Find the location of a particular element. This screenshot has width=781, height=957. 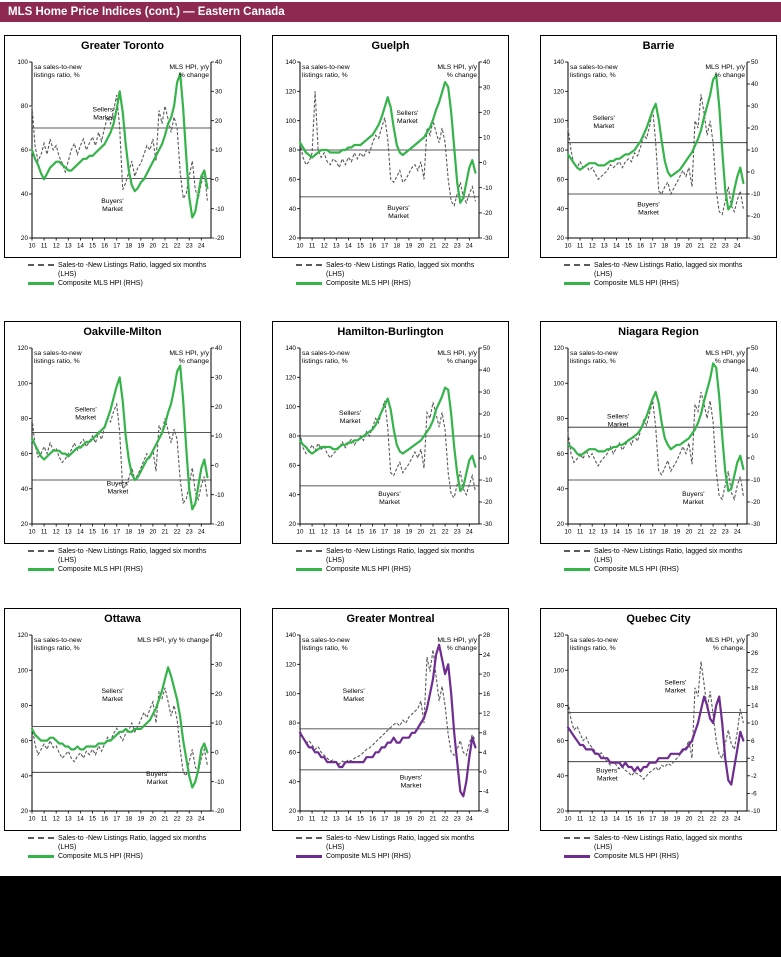

lhs-tick-label: 140 is located at coordinates (290, 635).